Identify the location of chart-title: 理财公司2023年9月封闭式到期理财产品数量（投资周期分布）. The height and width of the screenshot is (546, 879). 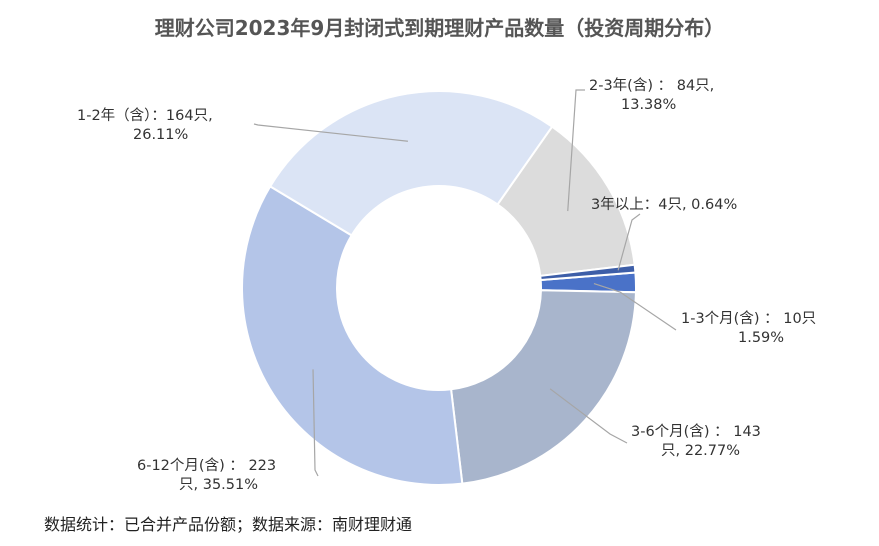
(439, 28).